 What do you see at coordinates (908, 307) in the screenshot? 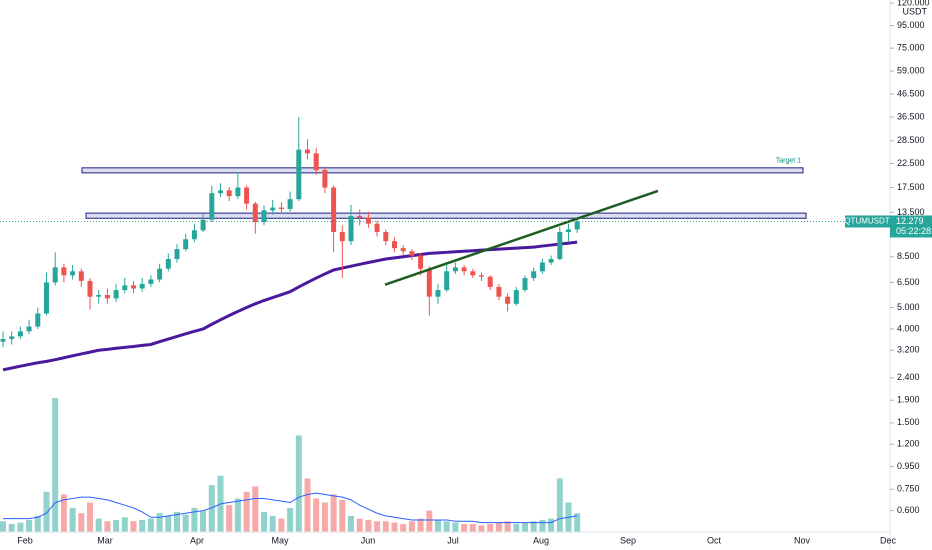
I see `y-tick-label: 5.000` at bounding box center [908, 307].